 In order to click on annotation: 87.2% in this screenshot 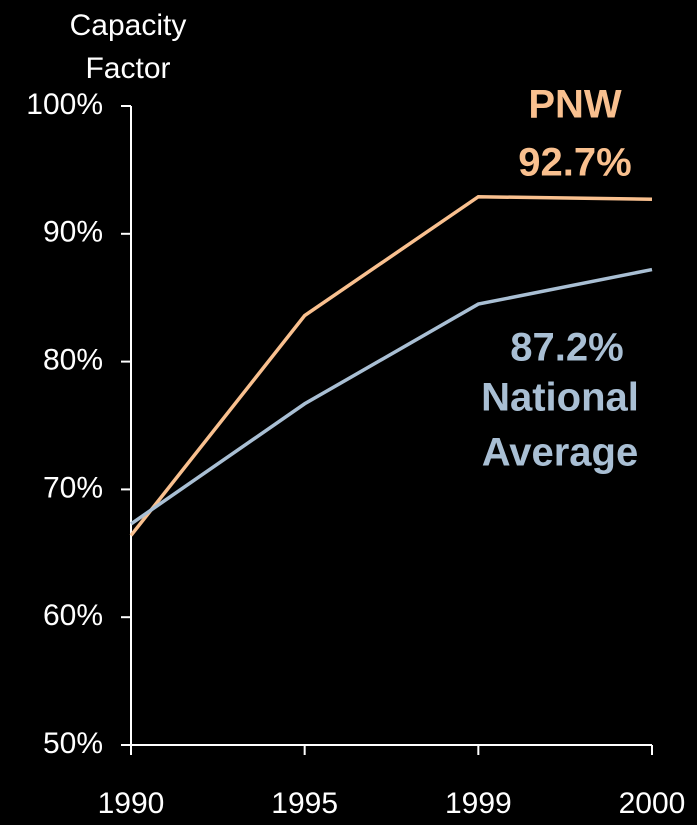, I will do `click(566, 348)`.